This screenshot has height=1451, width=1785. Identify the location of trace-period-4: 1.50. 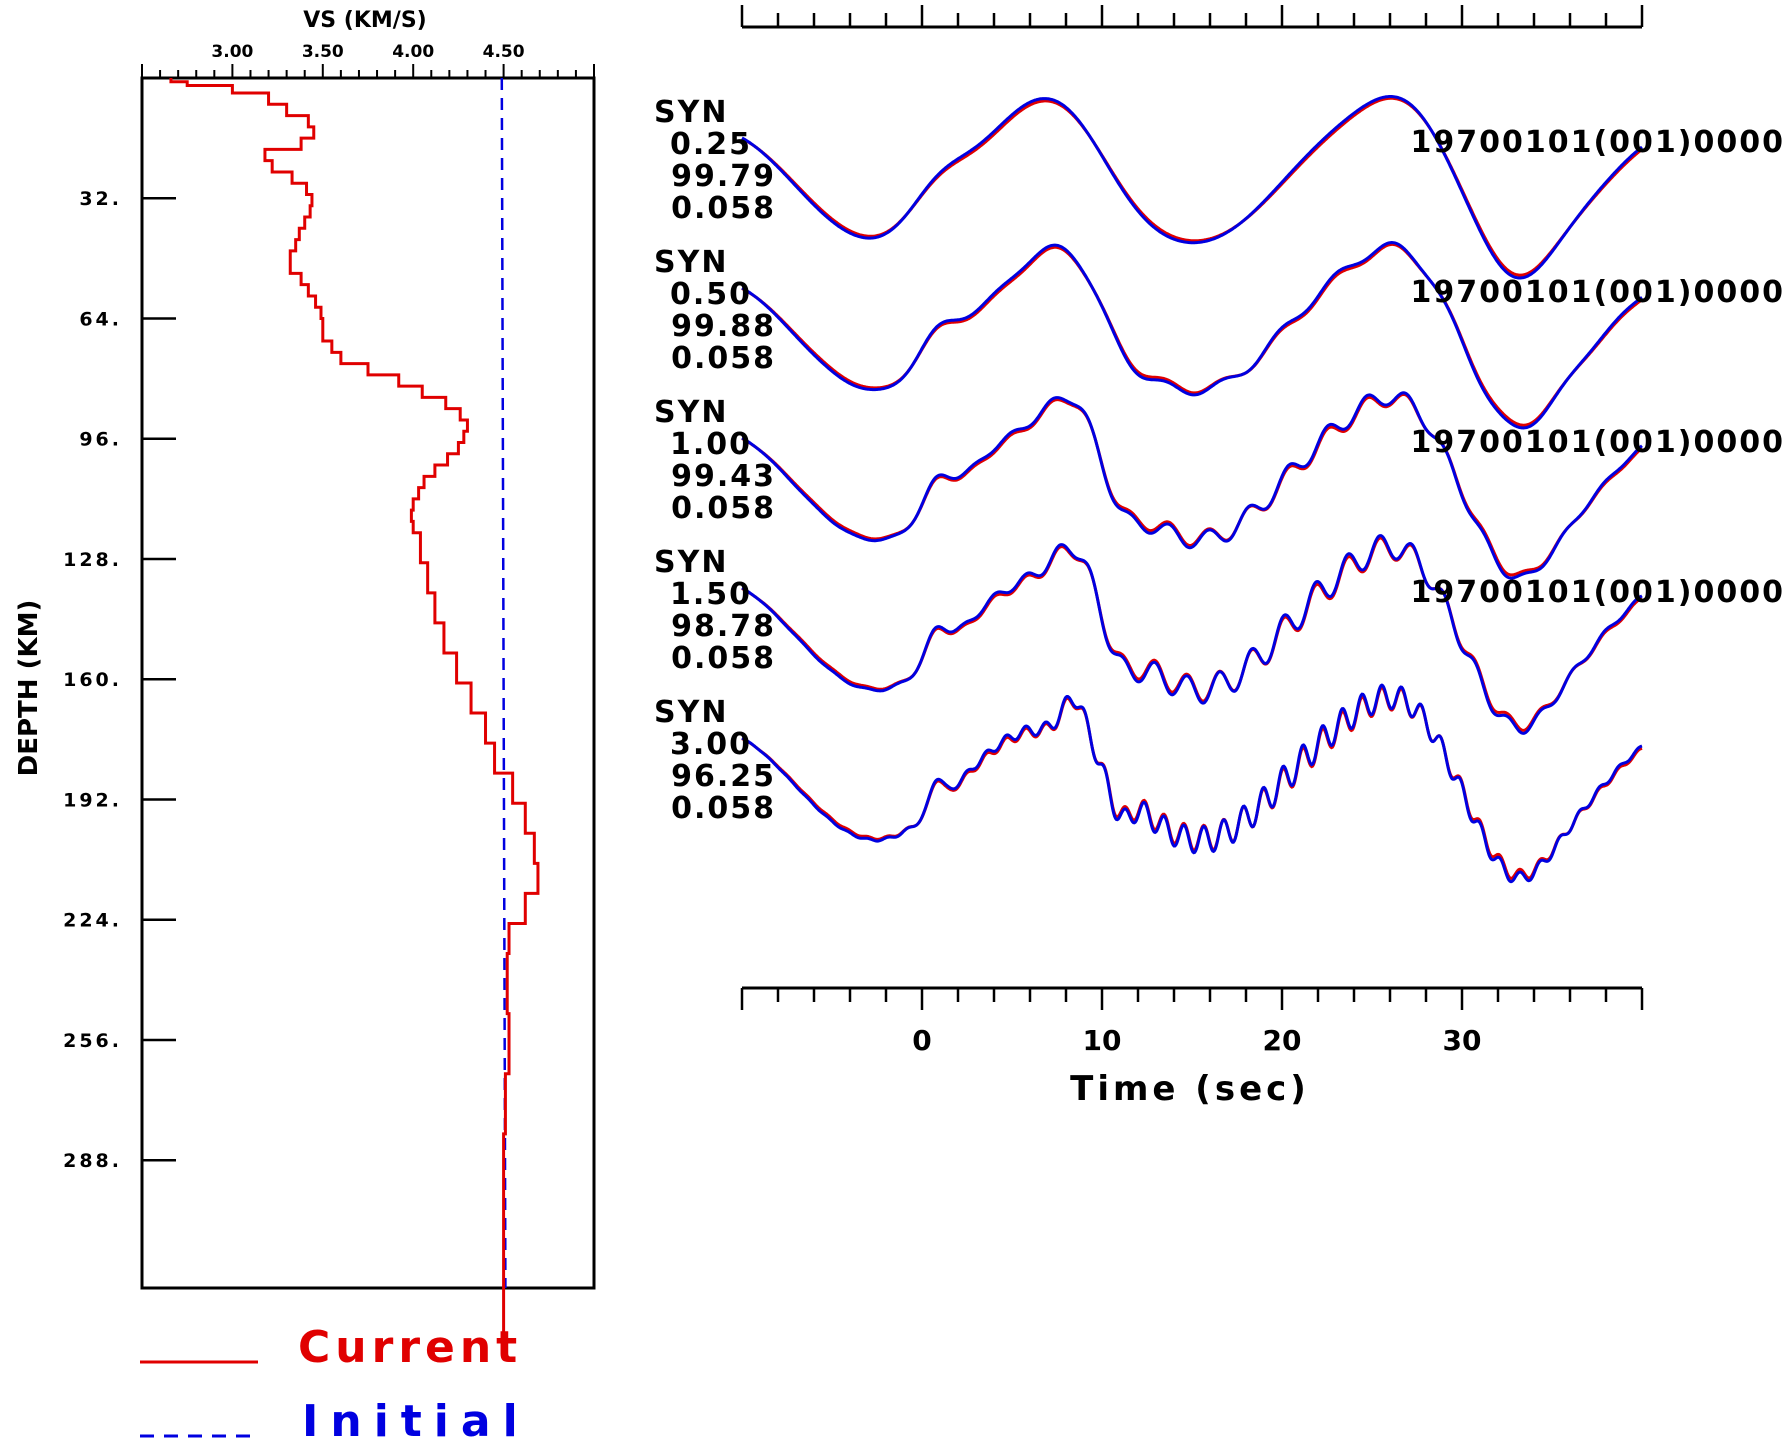
(711, 594).